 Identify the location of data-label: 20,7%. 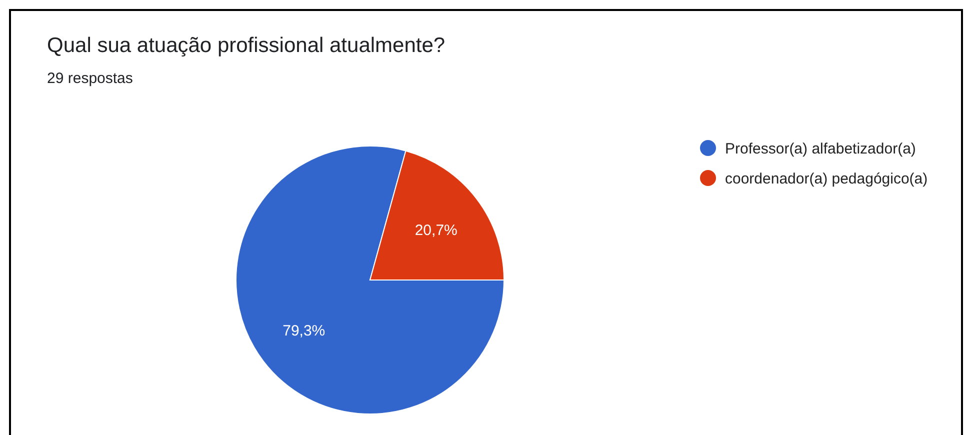
(436, 230).